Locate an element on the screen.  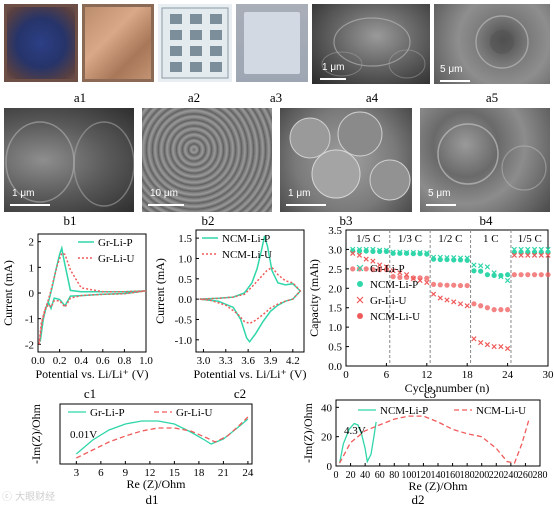
c2-xtick-label: 3.3 is located at coordinates (226, 361).